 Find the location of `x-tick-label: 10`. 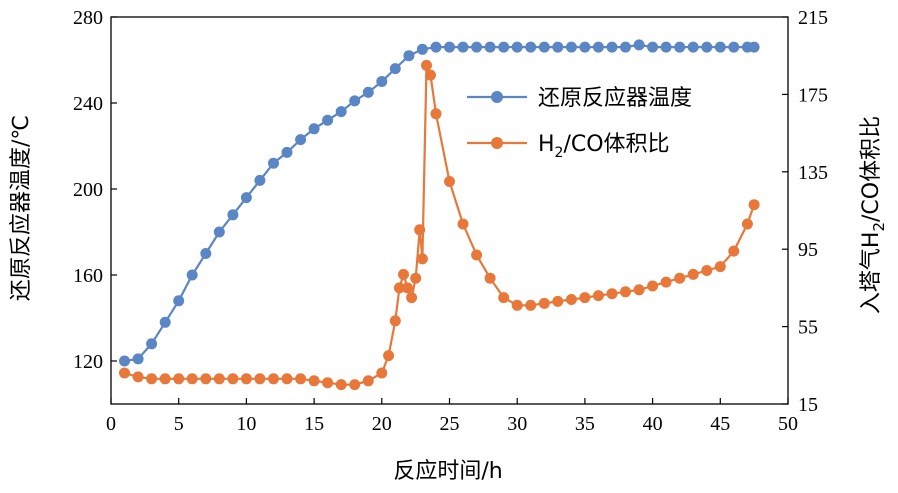

x-tick-label: 10 is located at coordinates (246, 424).